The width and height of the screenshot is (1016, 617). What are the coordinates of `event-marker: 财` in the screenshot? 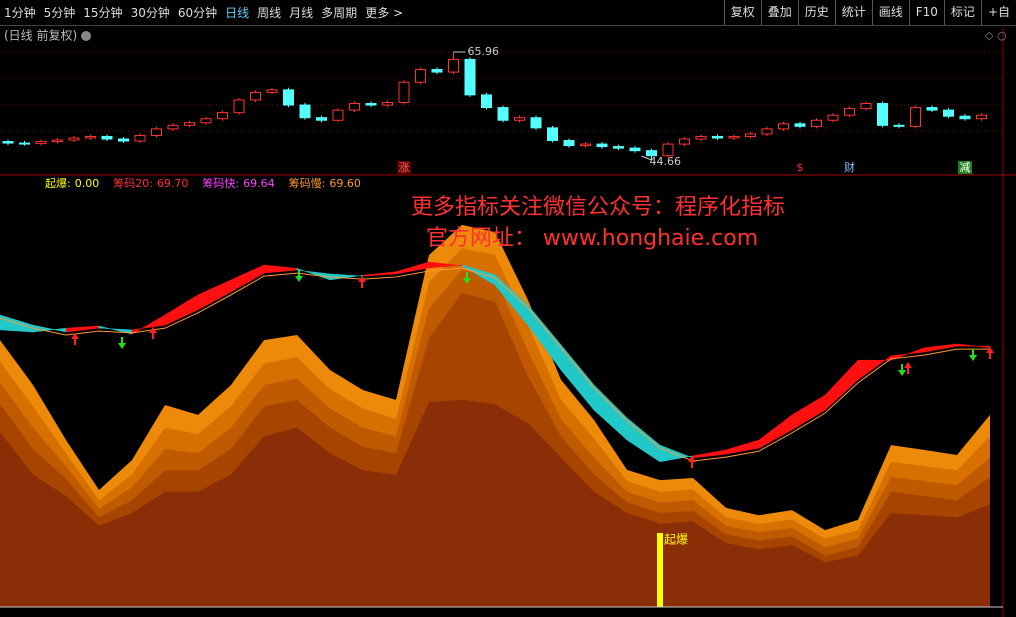 It's located at (849, 167).